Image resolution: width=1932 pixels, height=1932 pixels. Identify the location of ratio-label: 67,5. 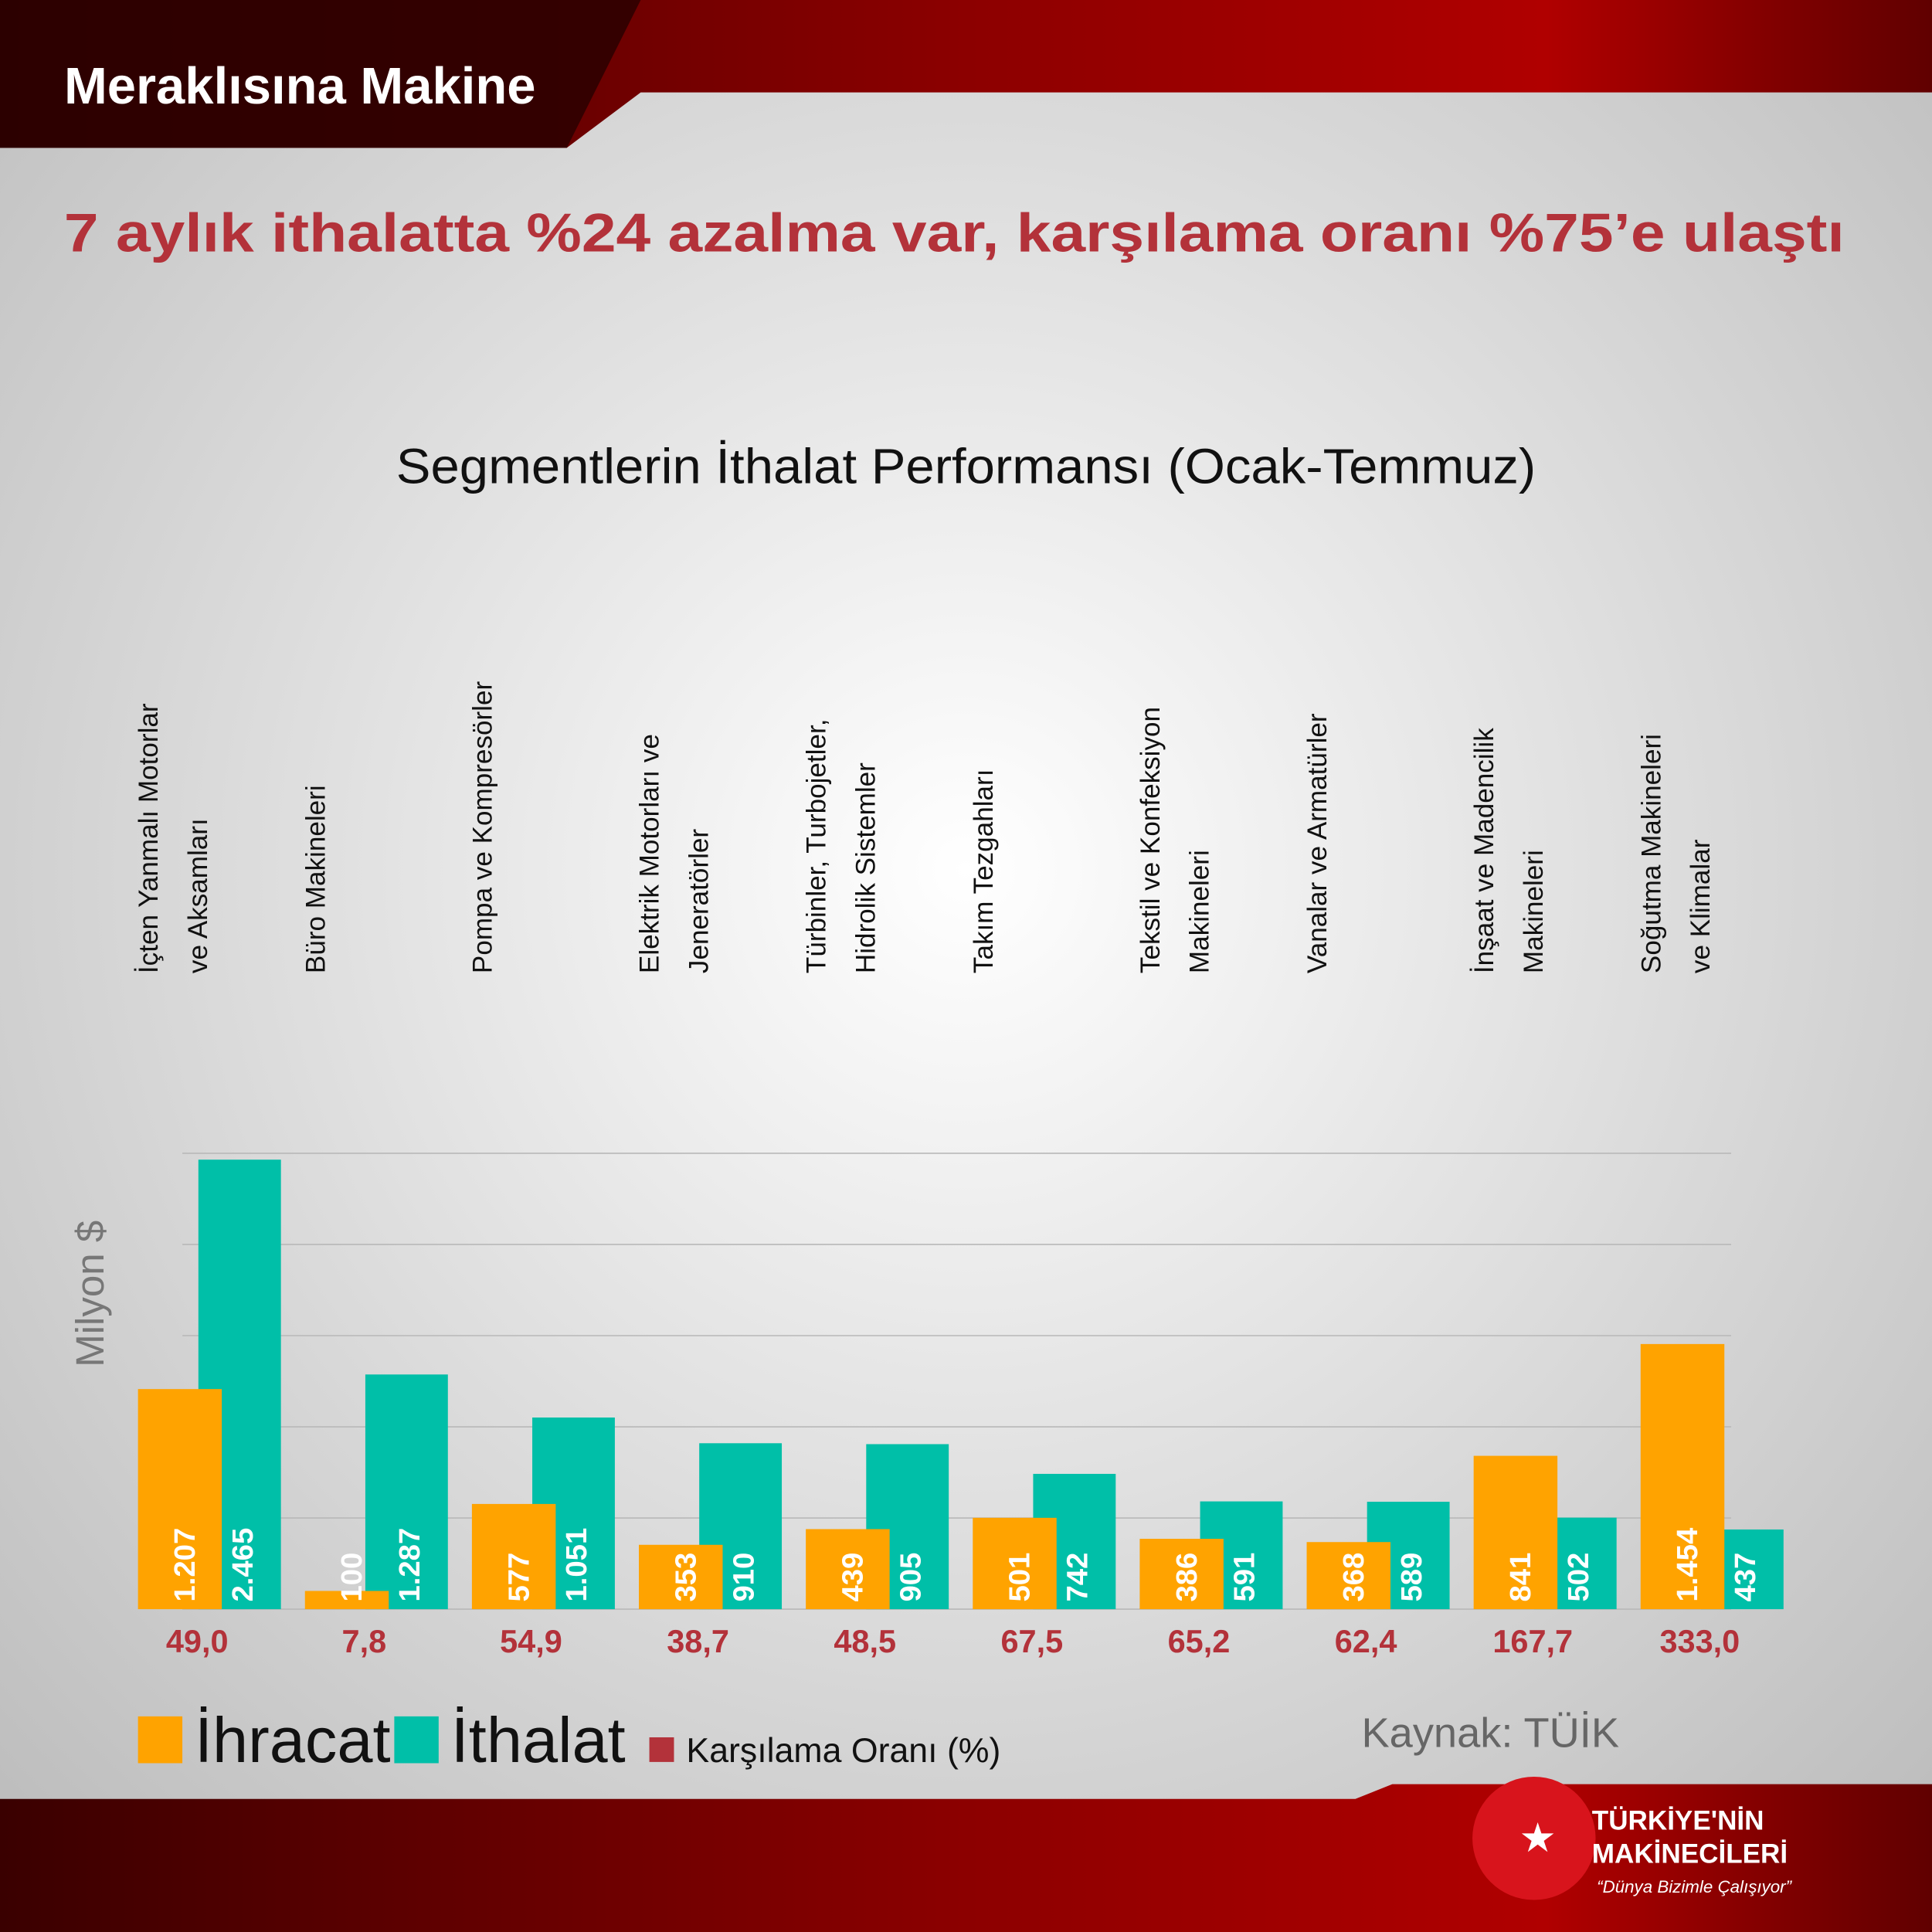
(1032, 1641).